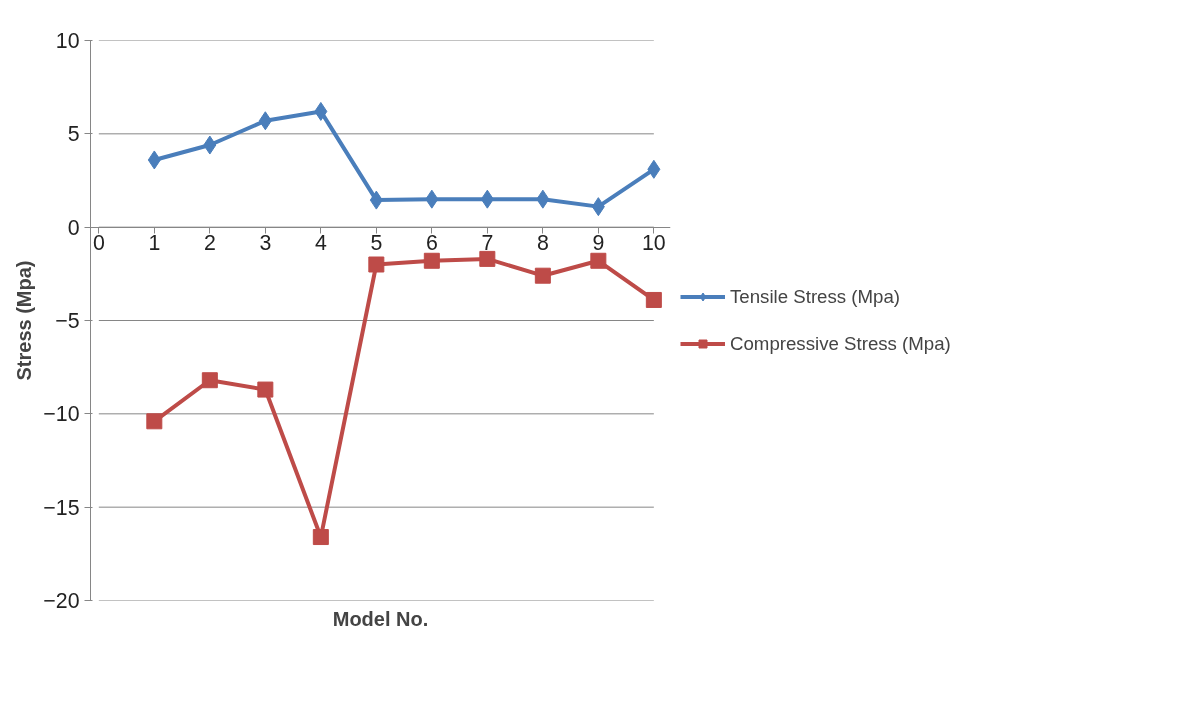  Describe the element at coordinates (431, 243) in the screenshot. I see `x-tick-label: 6` at that location.